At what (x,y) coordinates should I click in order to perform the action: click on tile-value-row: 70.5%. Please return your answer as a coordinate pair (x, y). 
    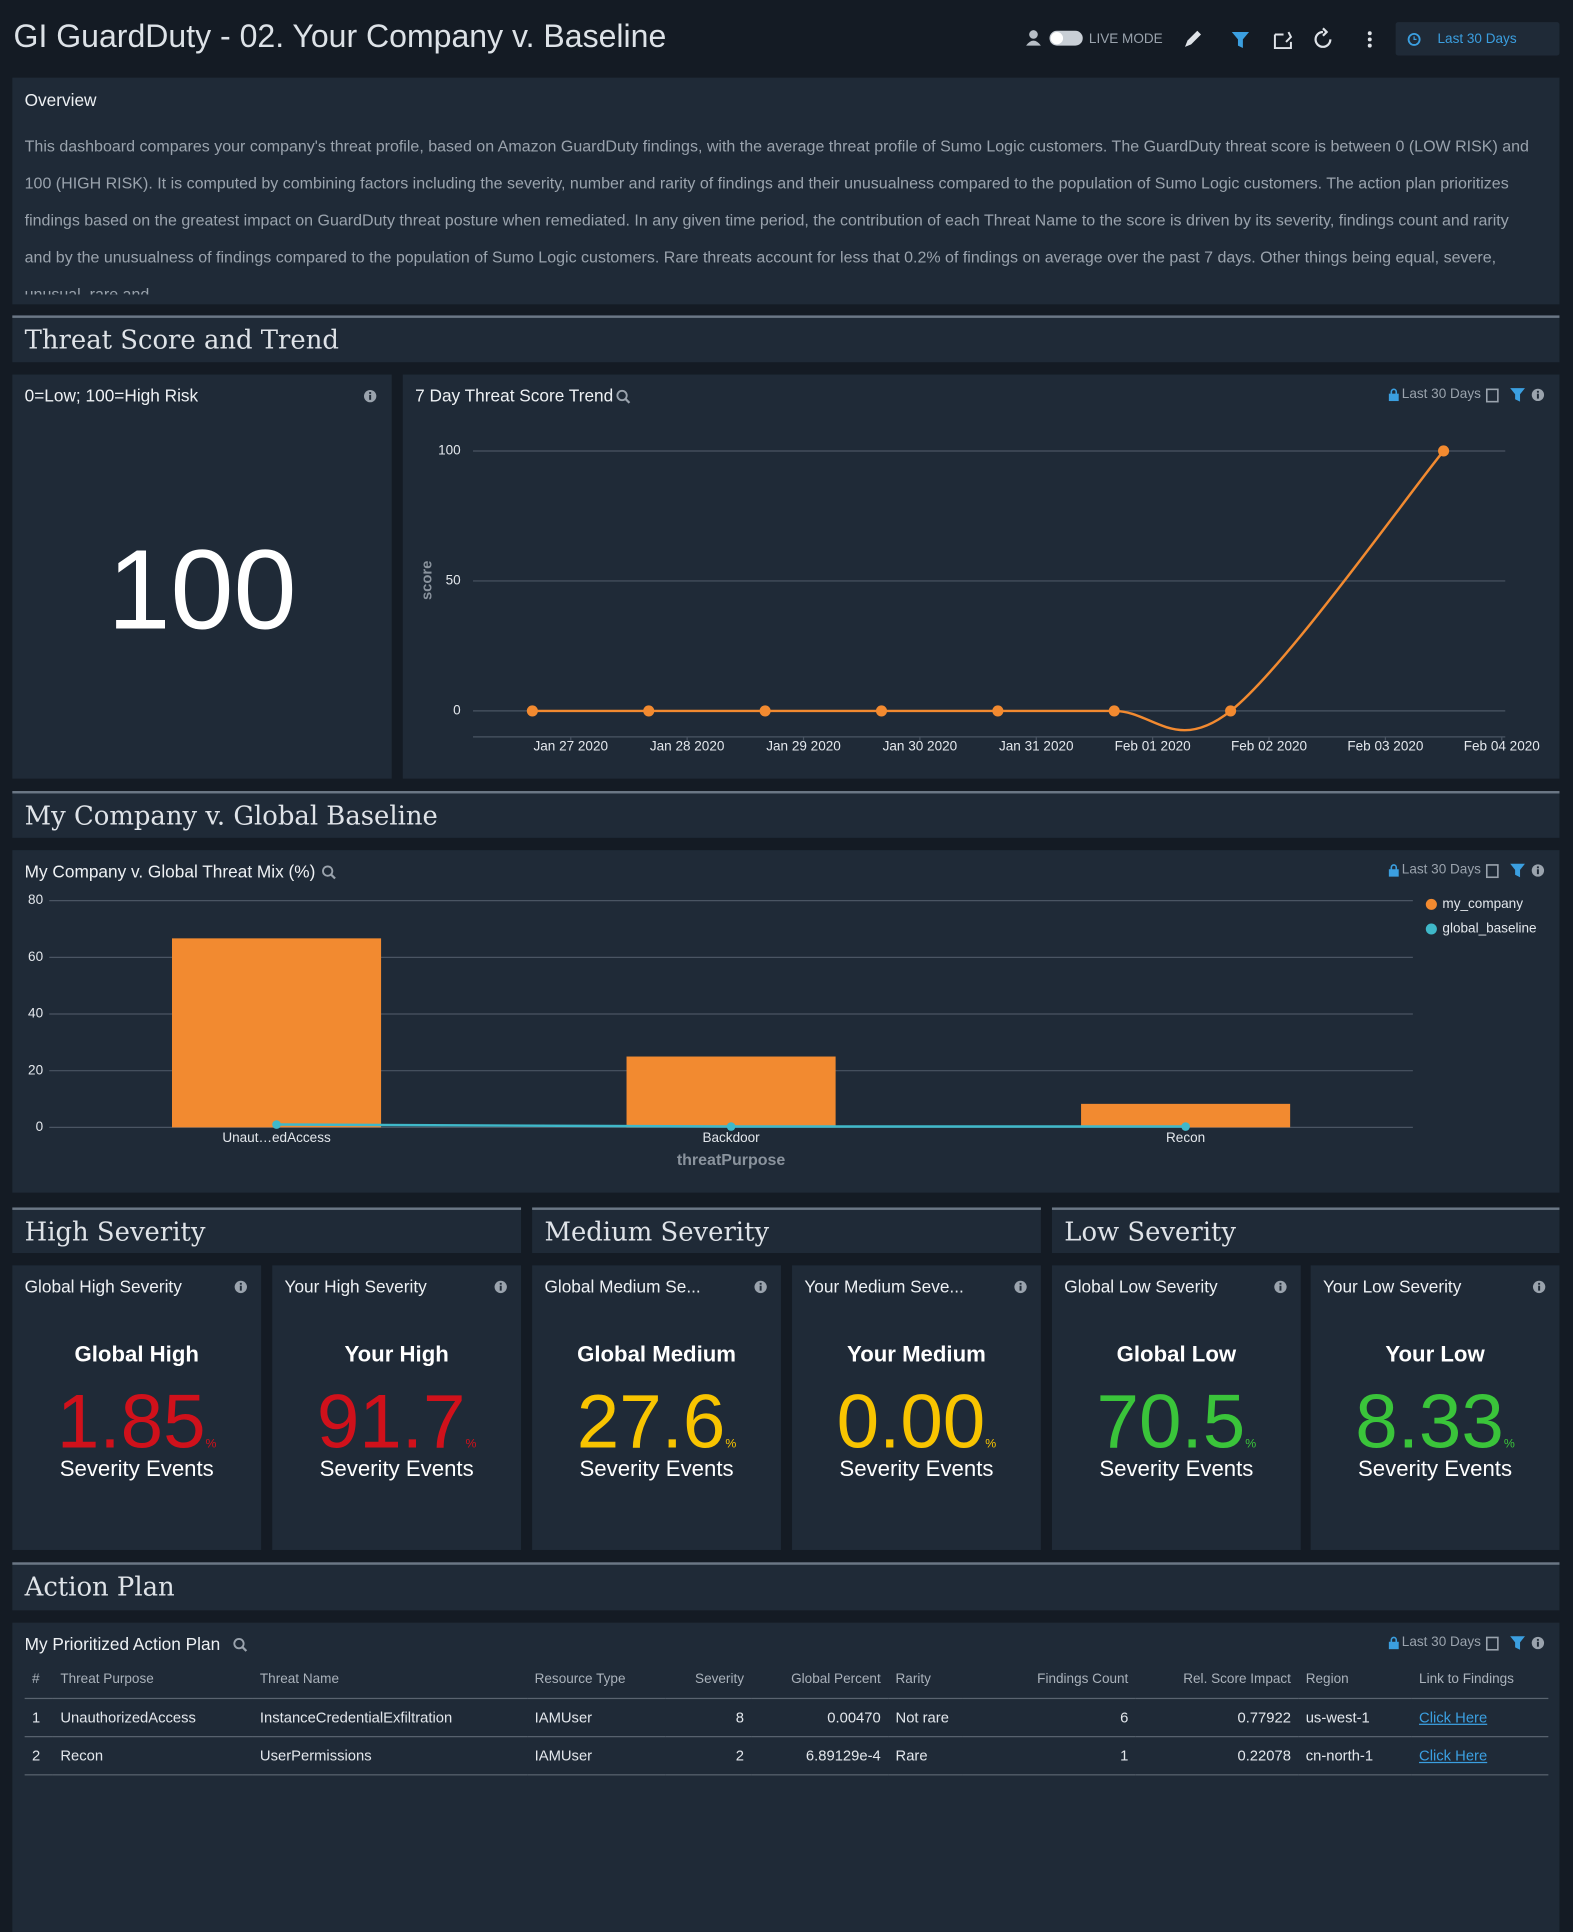
    Looking at the image, I should click on (1176, 1434).